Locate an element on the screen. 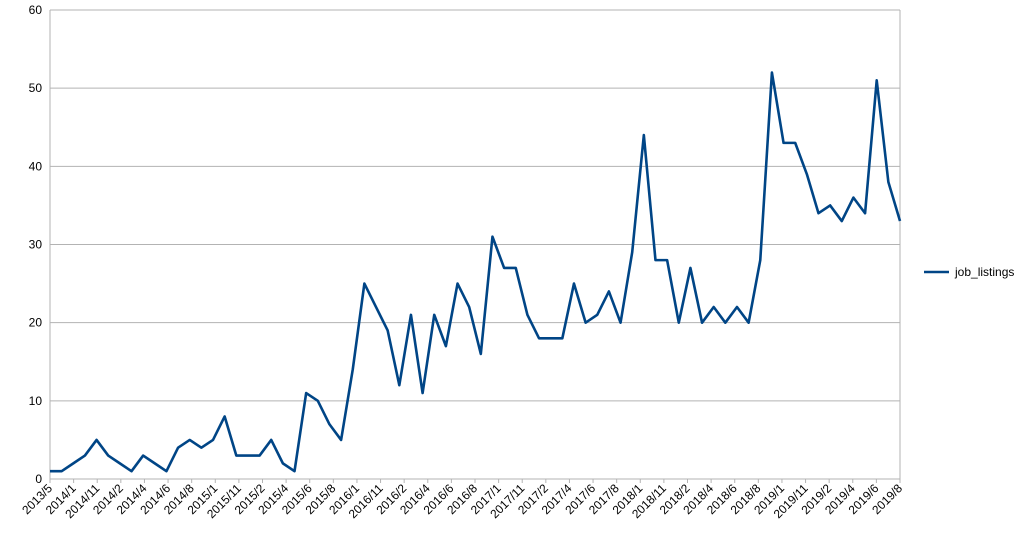 The width and height of the screenshot is (1023, 539). y-tick-label: 60 is located at coordinates (36, 10).